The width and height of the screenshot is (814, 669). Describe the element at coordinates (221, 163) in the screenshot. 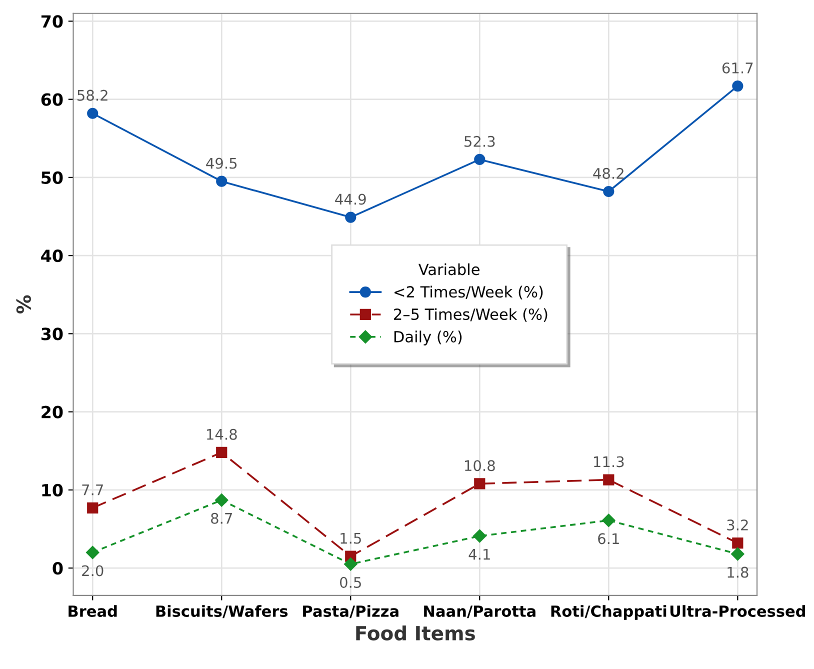

I see `data-label: 49.5` at that location.